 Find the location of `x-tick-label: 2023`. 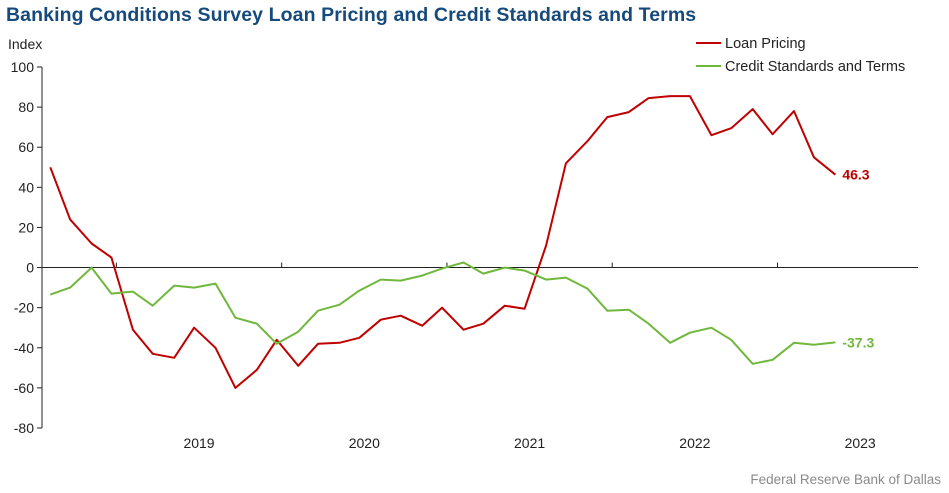

x-tick-label: 2023 is located at coordinates (860, 443).